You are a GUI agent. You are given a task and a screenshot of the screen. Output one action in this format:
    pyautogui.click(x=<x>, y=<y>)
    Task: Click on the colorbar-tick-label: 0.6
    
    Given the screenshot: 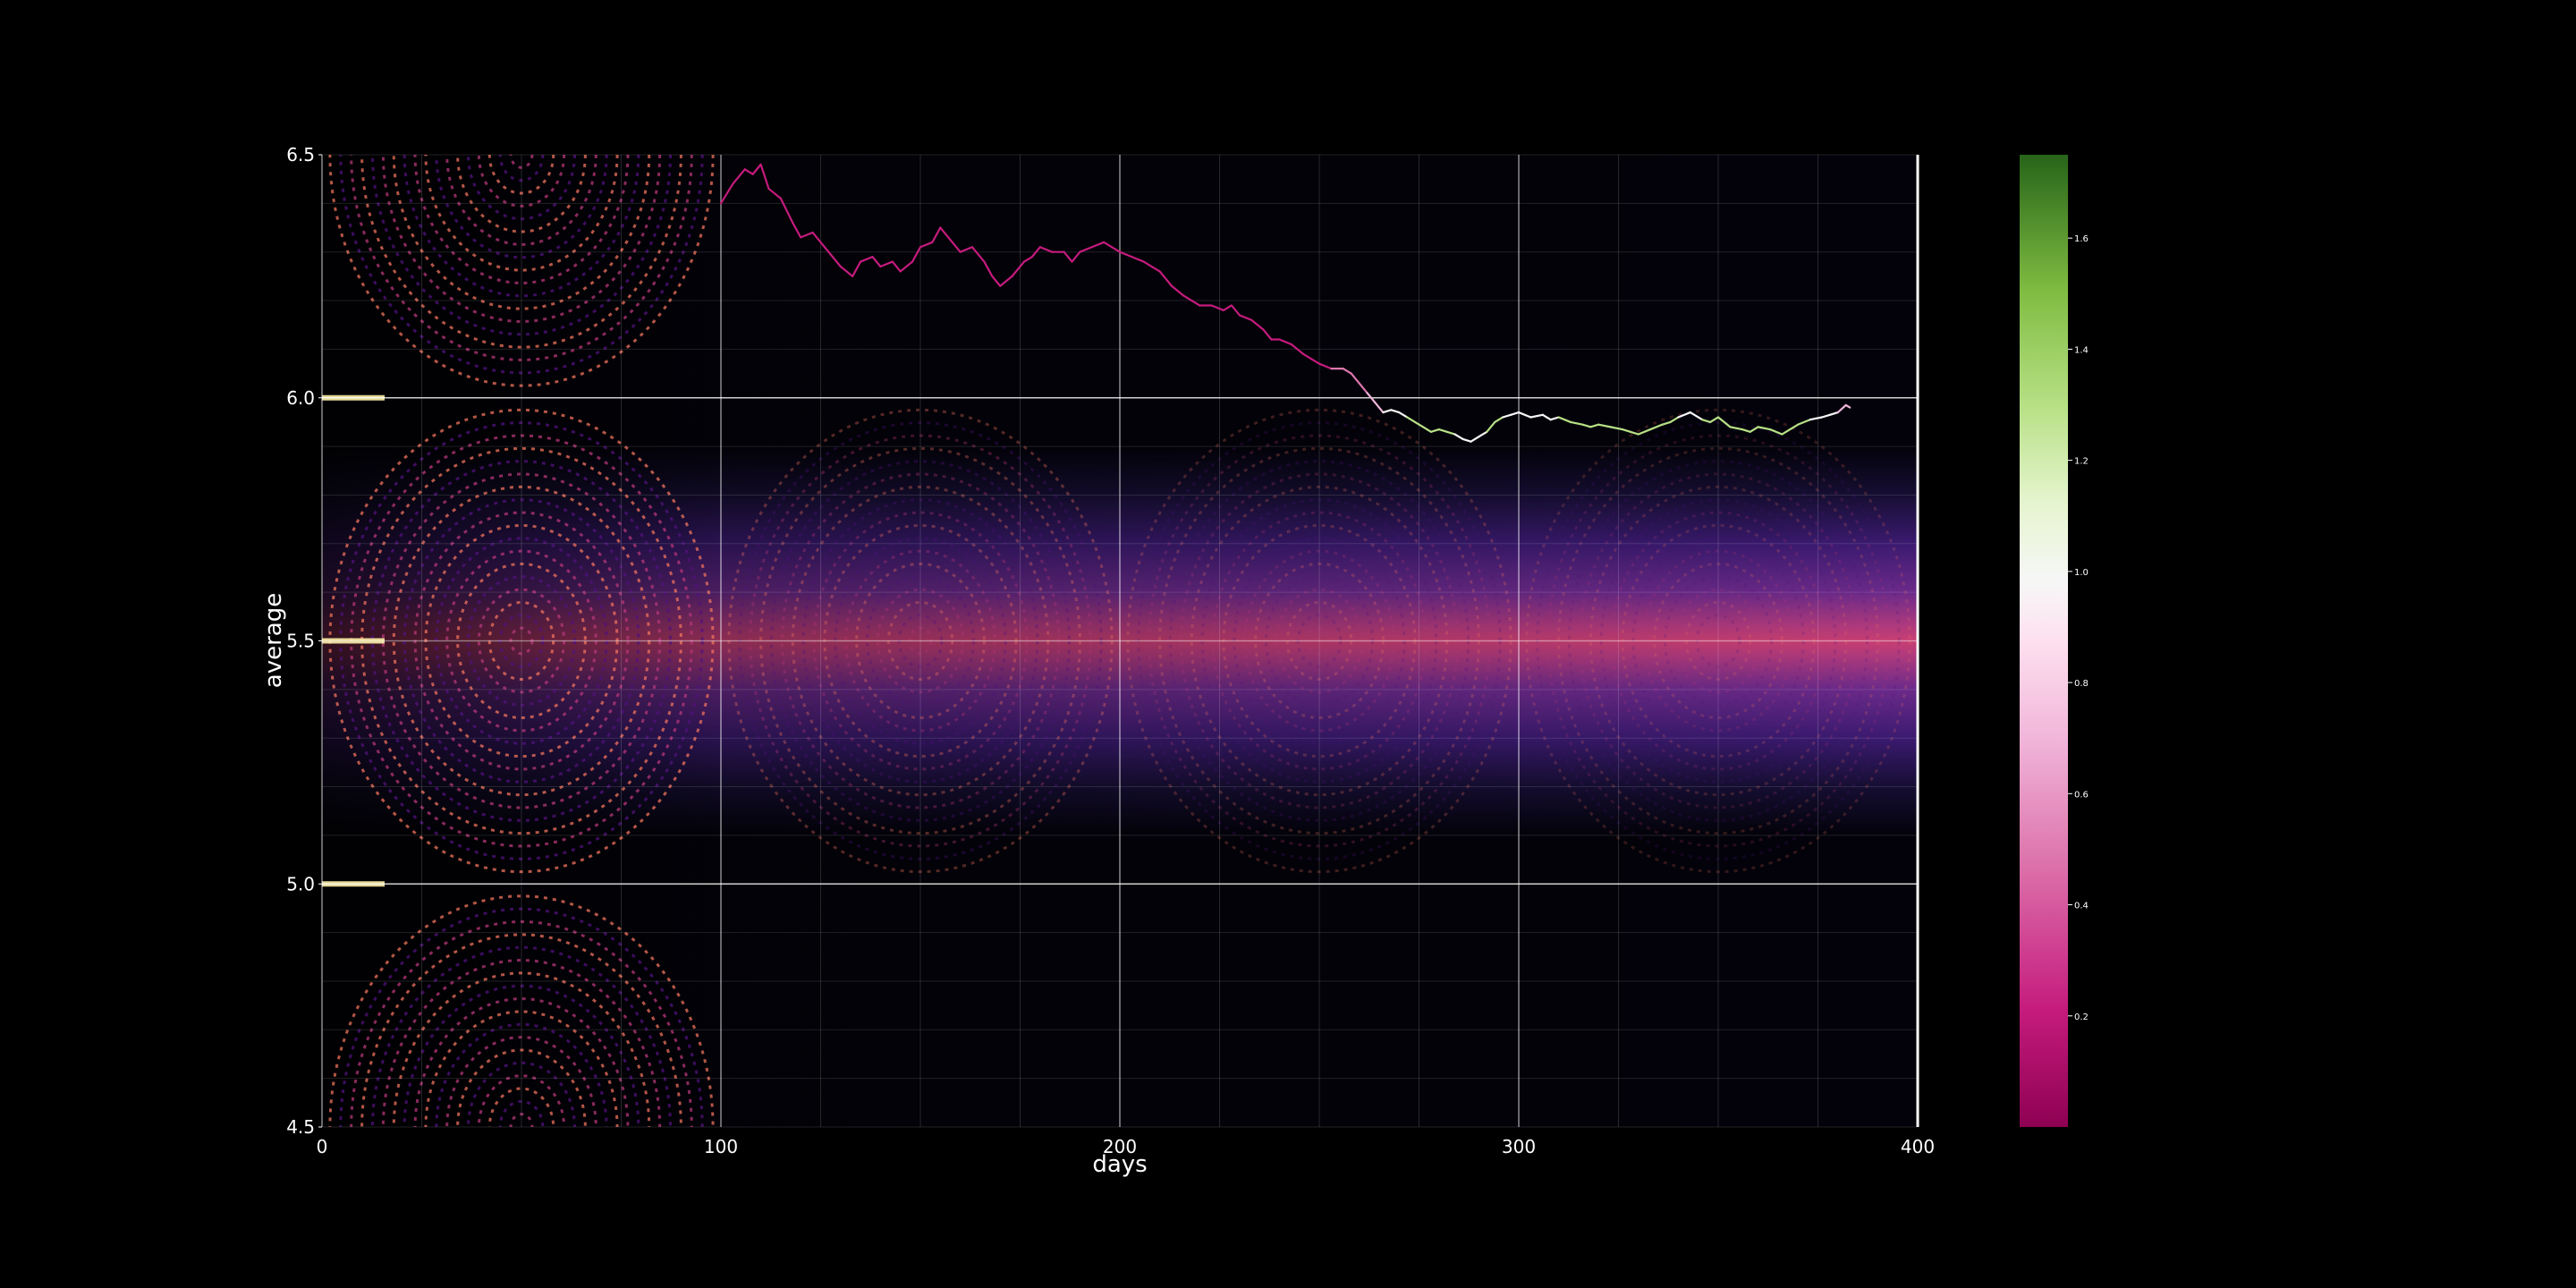 What is the action you would take?
    pyautogui.click(x=2081, y=795)
    